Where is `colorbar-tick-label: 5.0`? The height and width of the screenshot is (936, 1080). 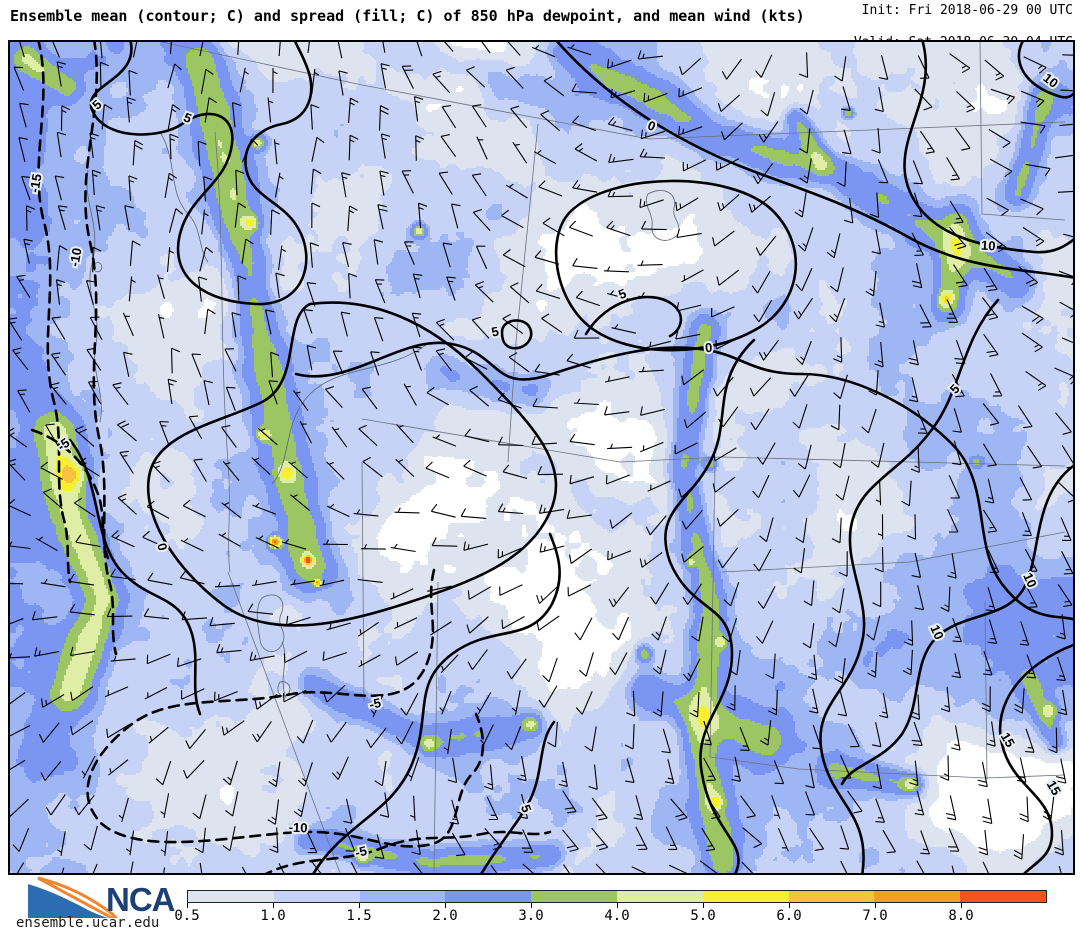 colorbar-tick-label: 5.0 is located at coordinates (703, 916).